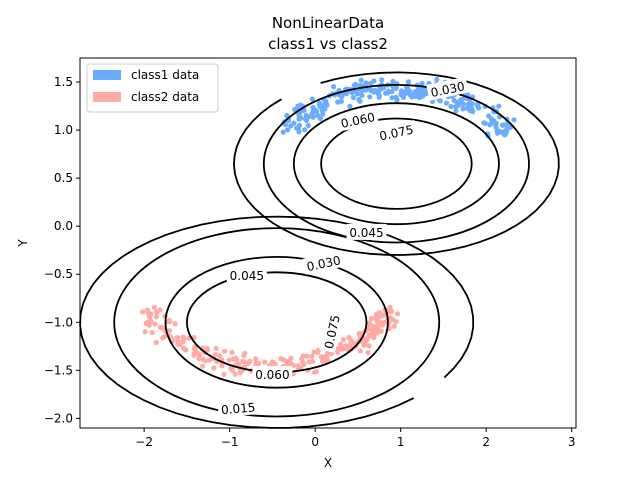  I want to click on legend-label-class1: class1 data, so click(165, 75).